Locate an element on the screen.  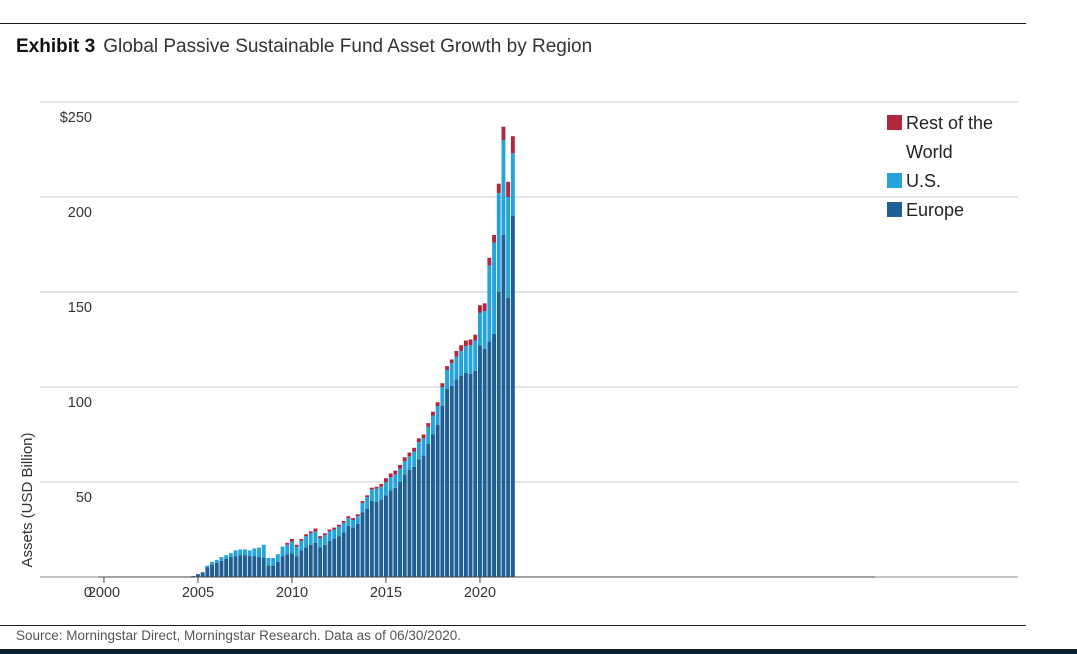
legend-swatch-rest-of-the-world is located at coordinates (894, 122).